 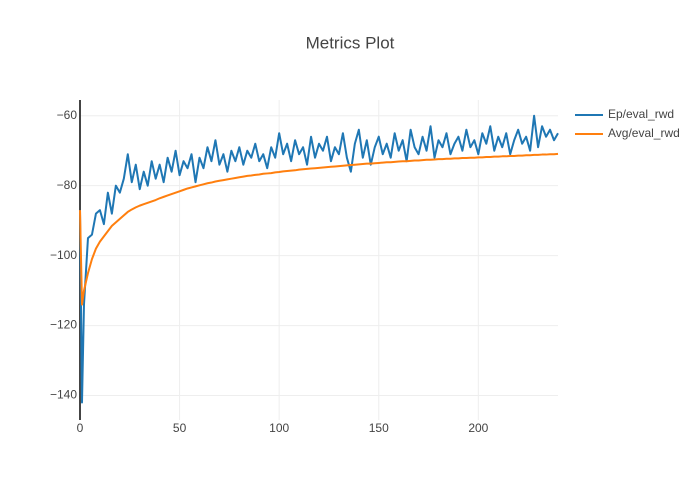 I want to click on y-tick-label: −120, so click(x=63, y=325).